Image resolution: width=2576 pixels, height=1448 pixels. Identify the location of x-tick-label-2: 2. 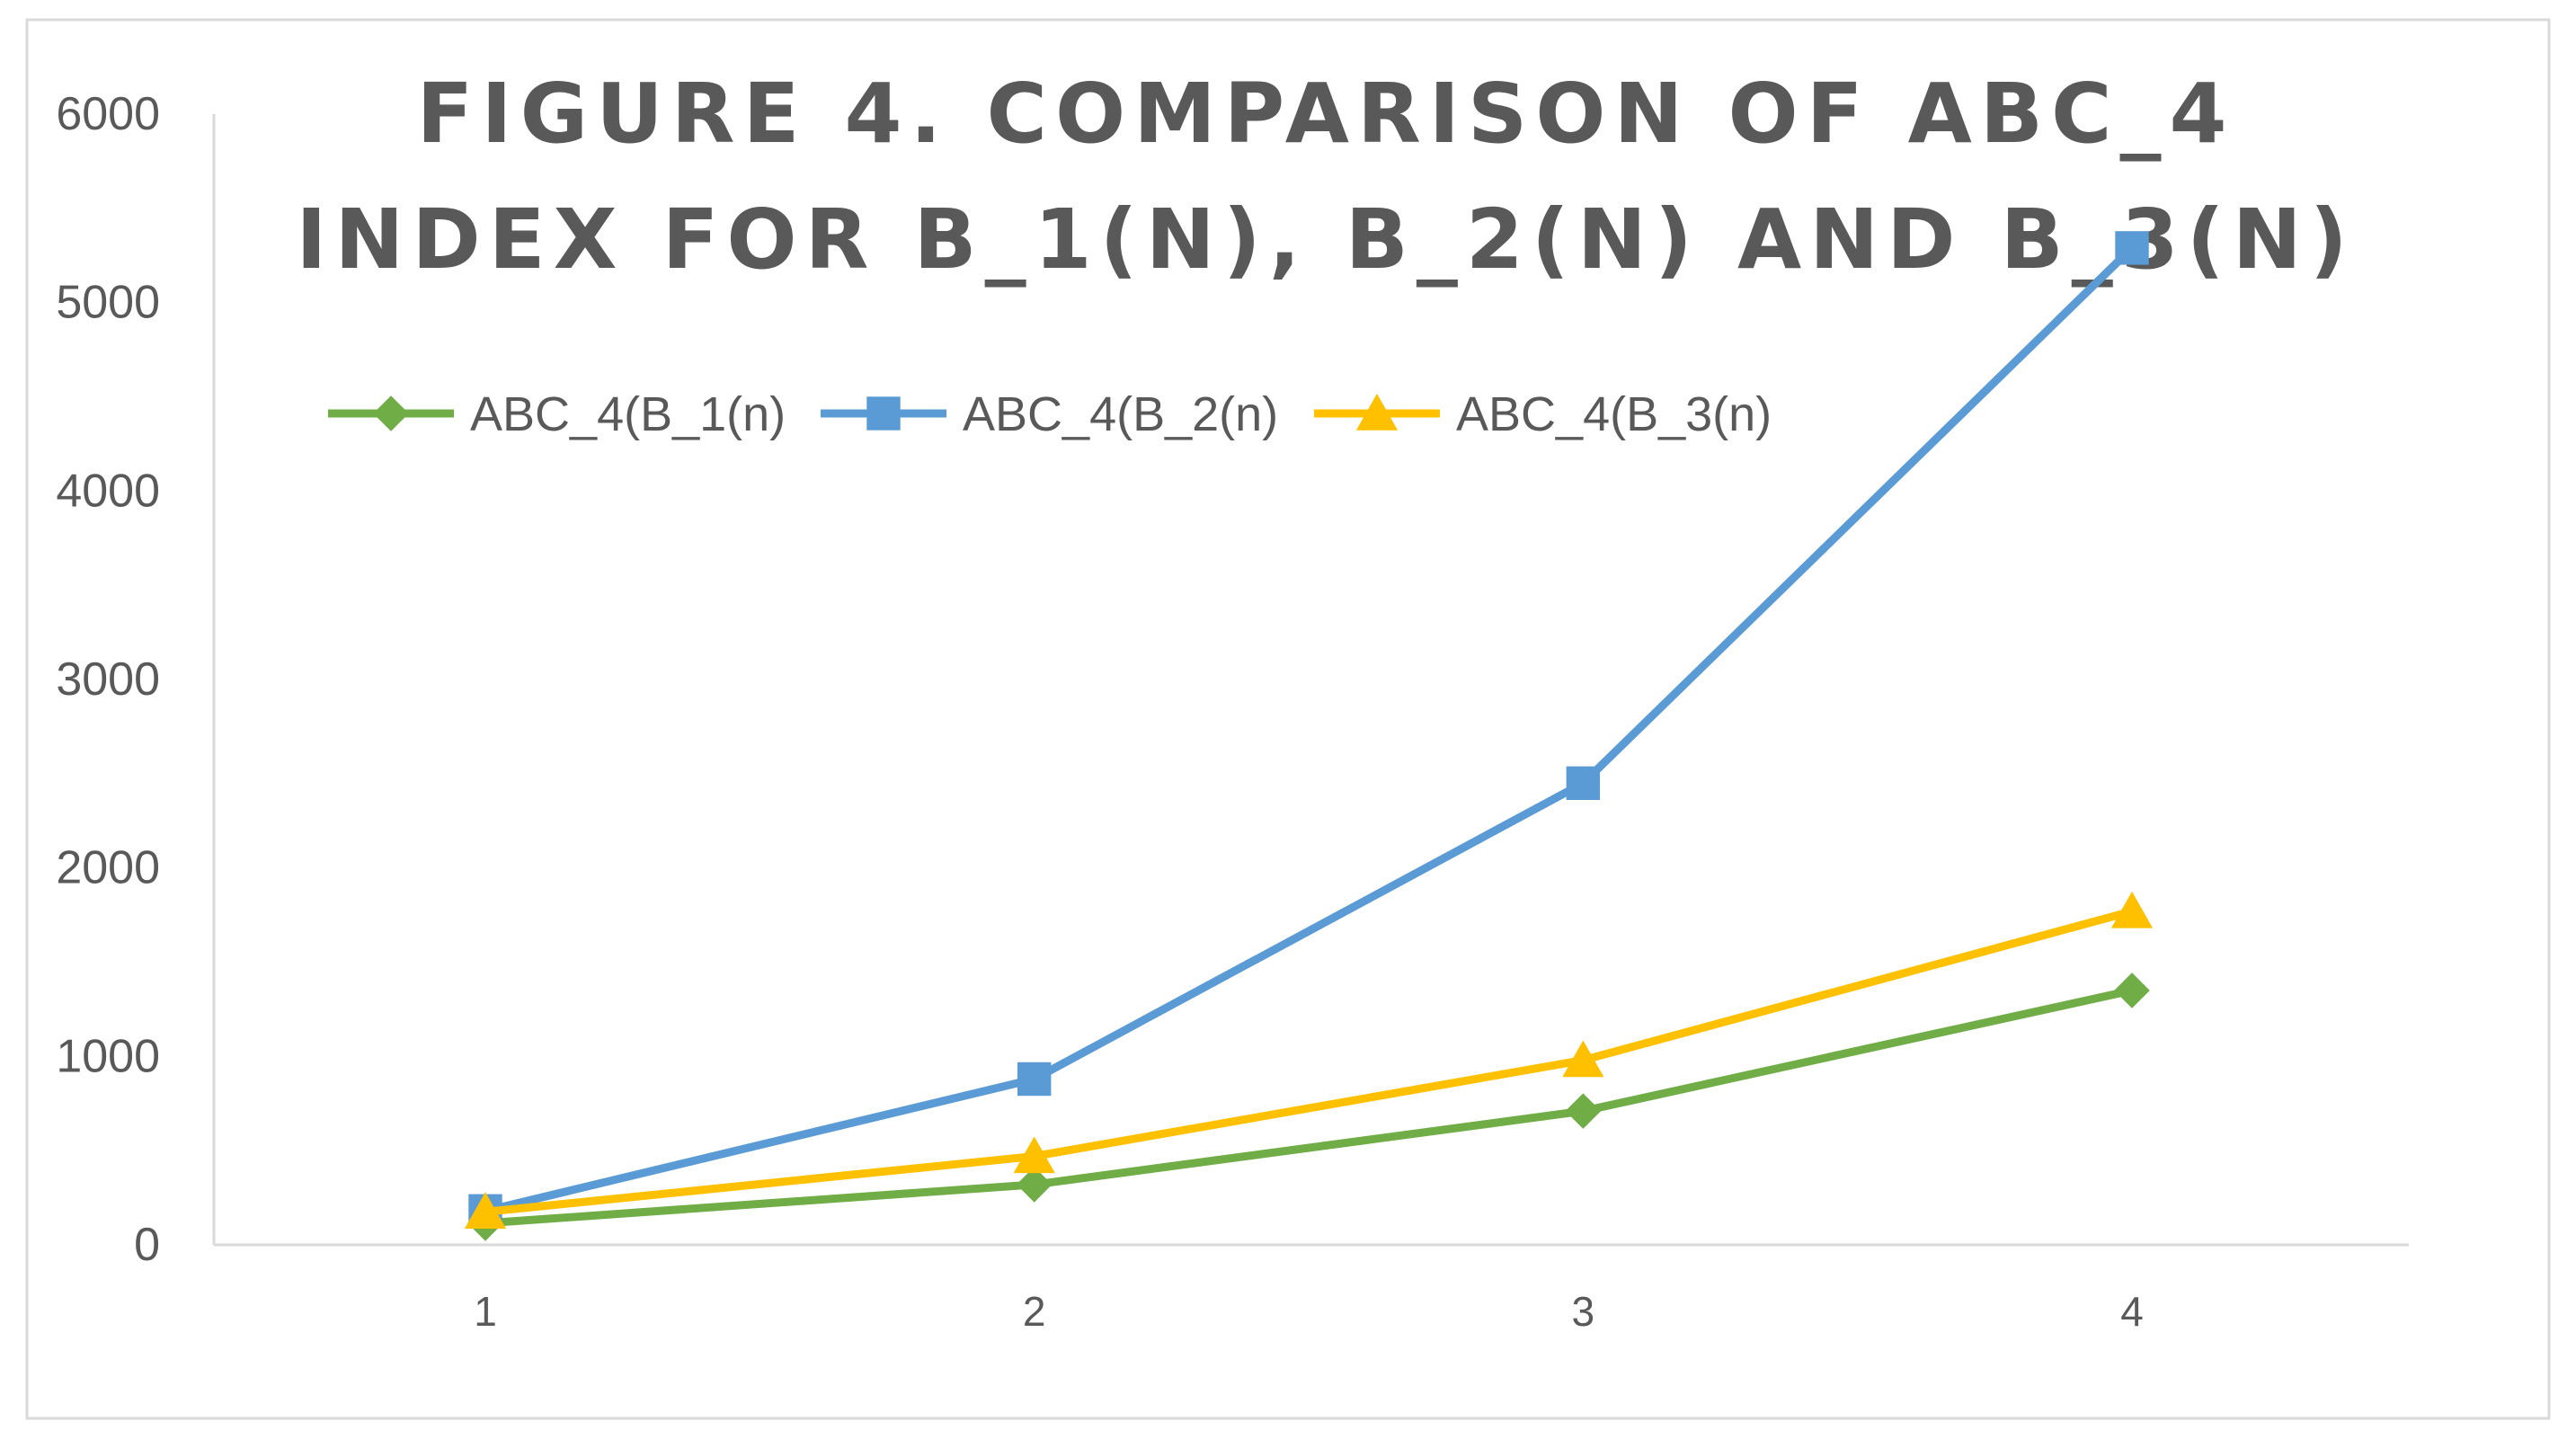
(1034, 1311).